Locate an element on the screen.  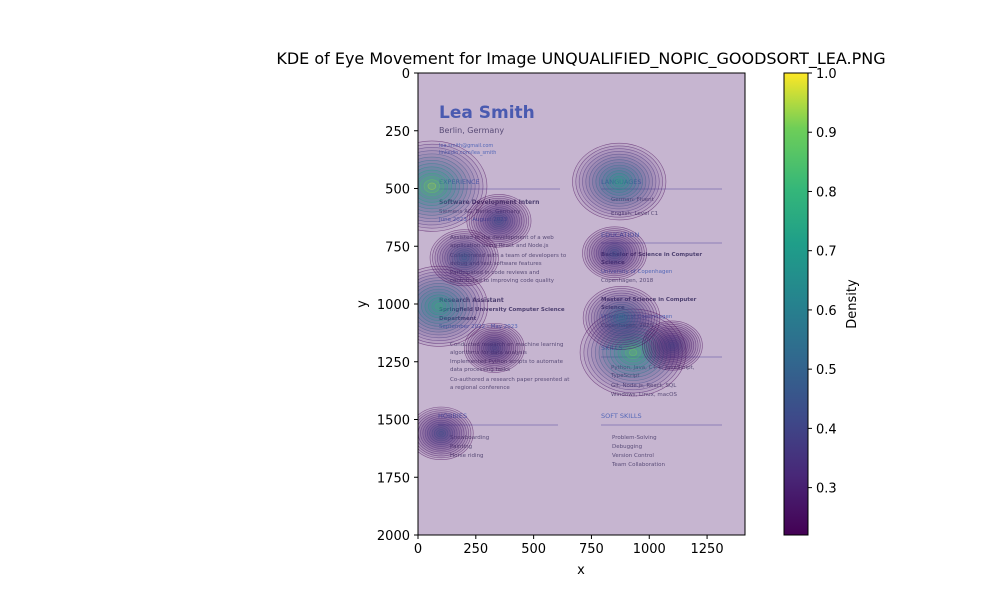
job1-bullet-1a: Assisted in the development of a web is located at coordinates (502, 238).